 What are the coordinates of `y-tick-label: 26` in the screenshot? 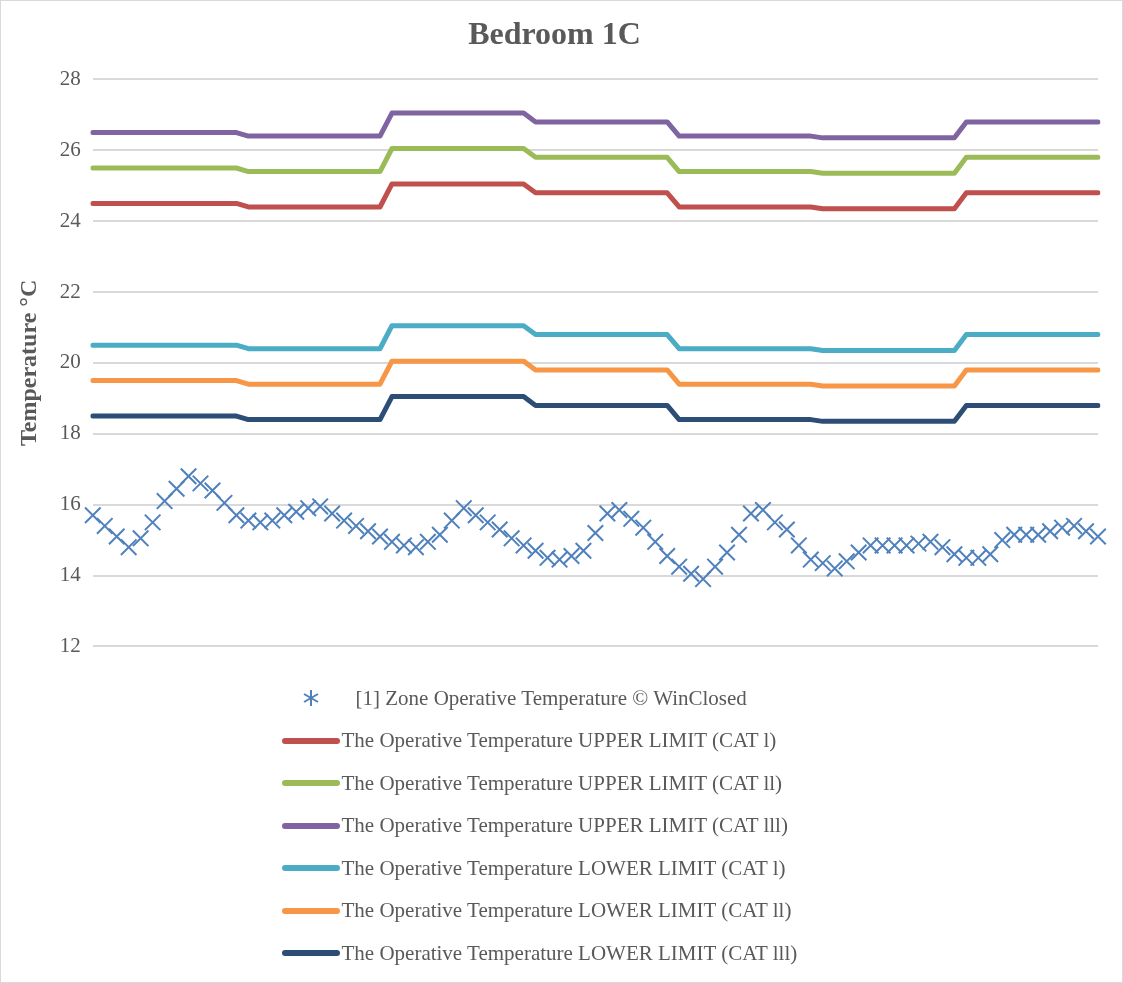 It's located at (70, 148).